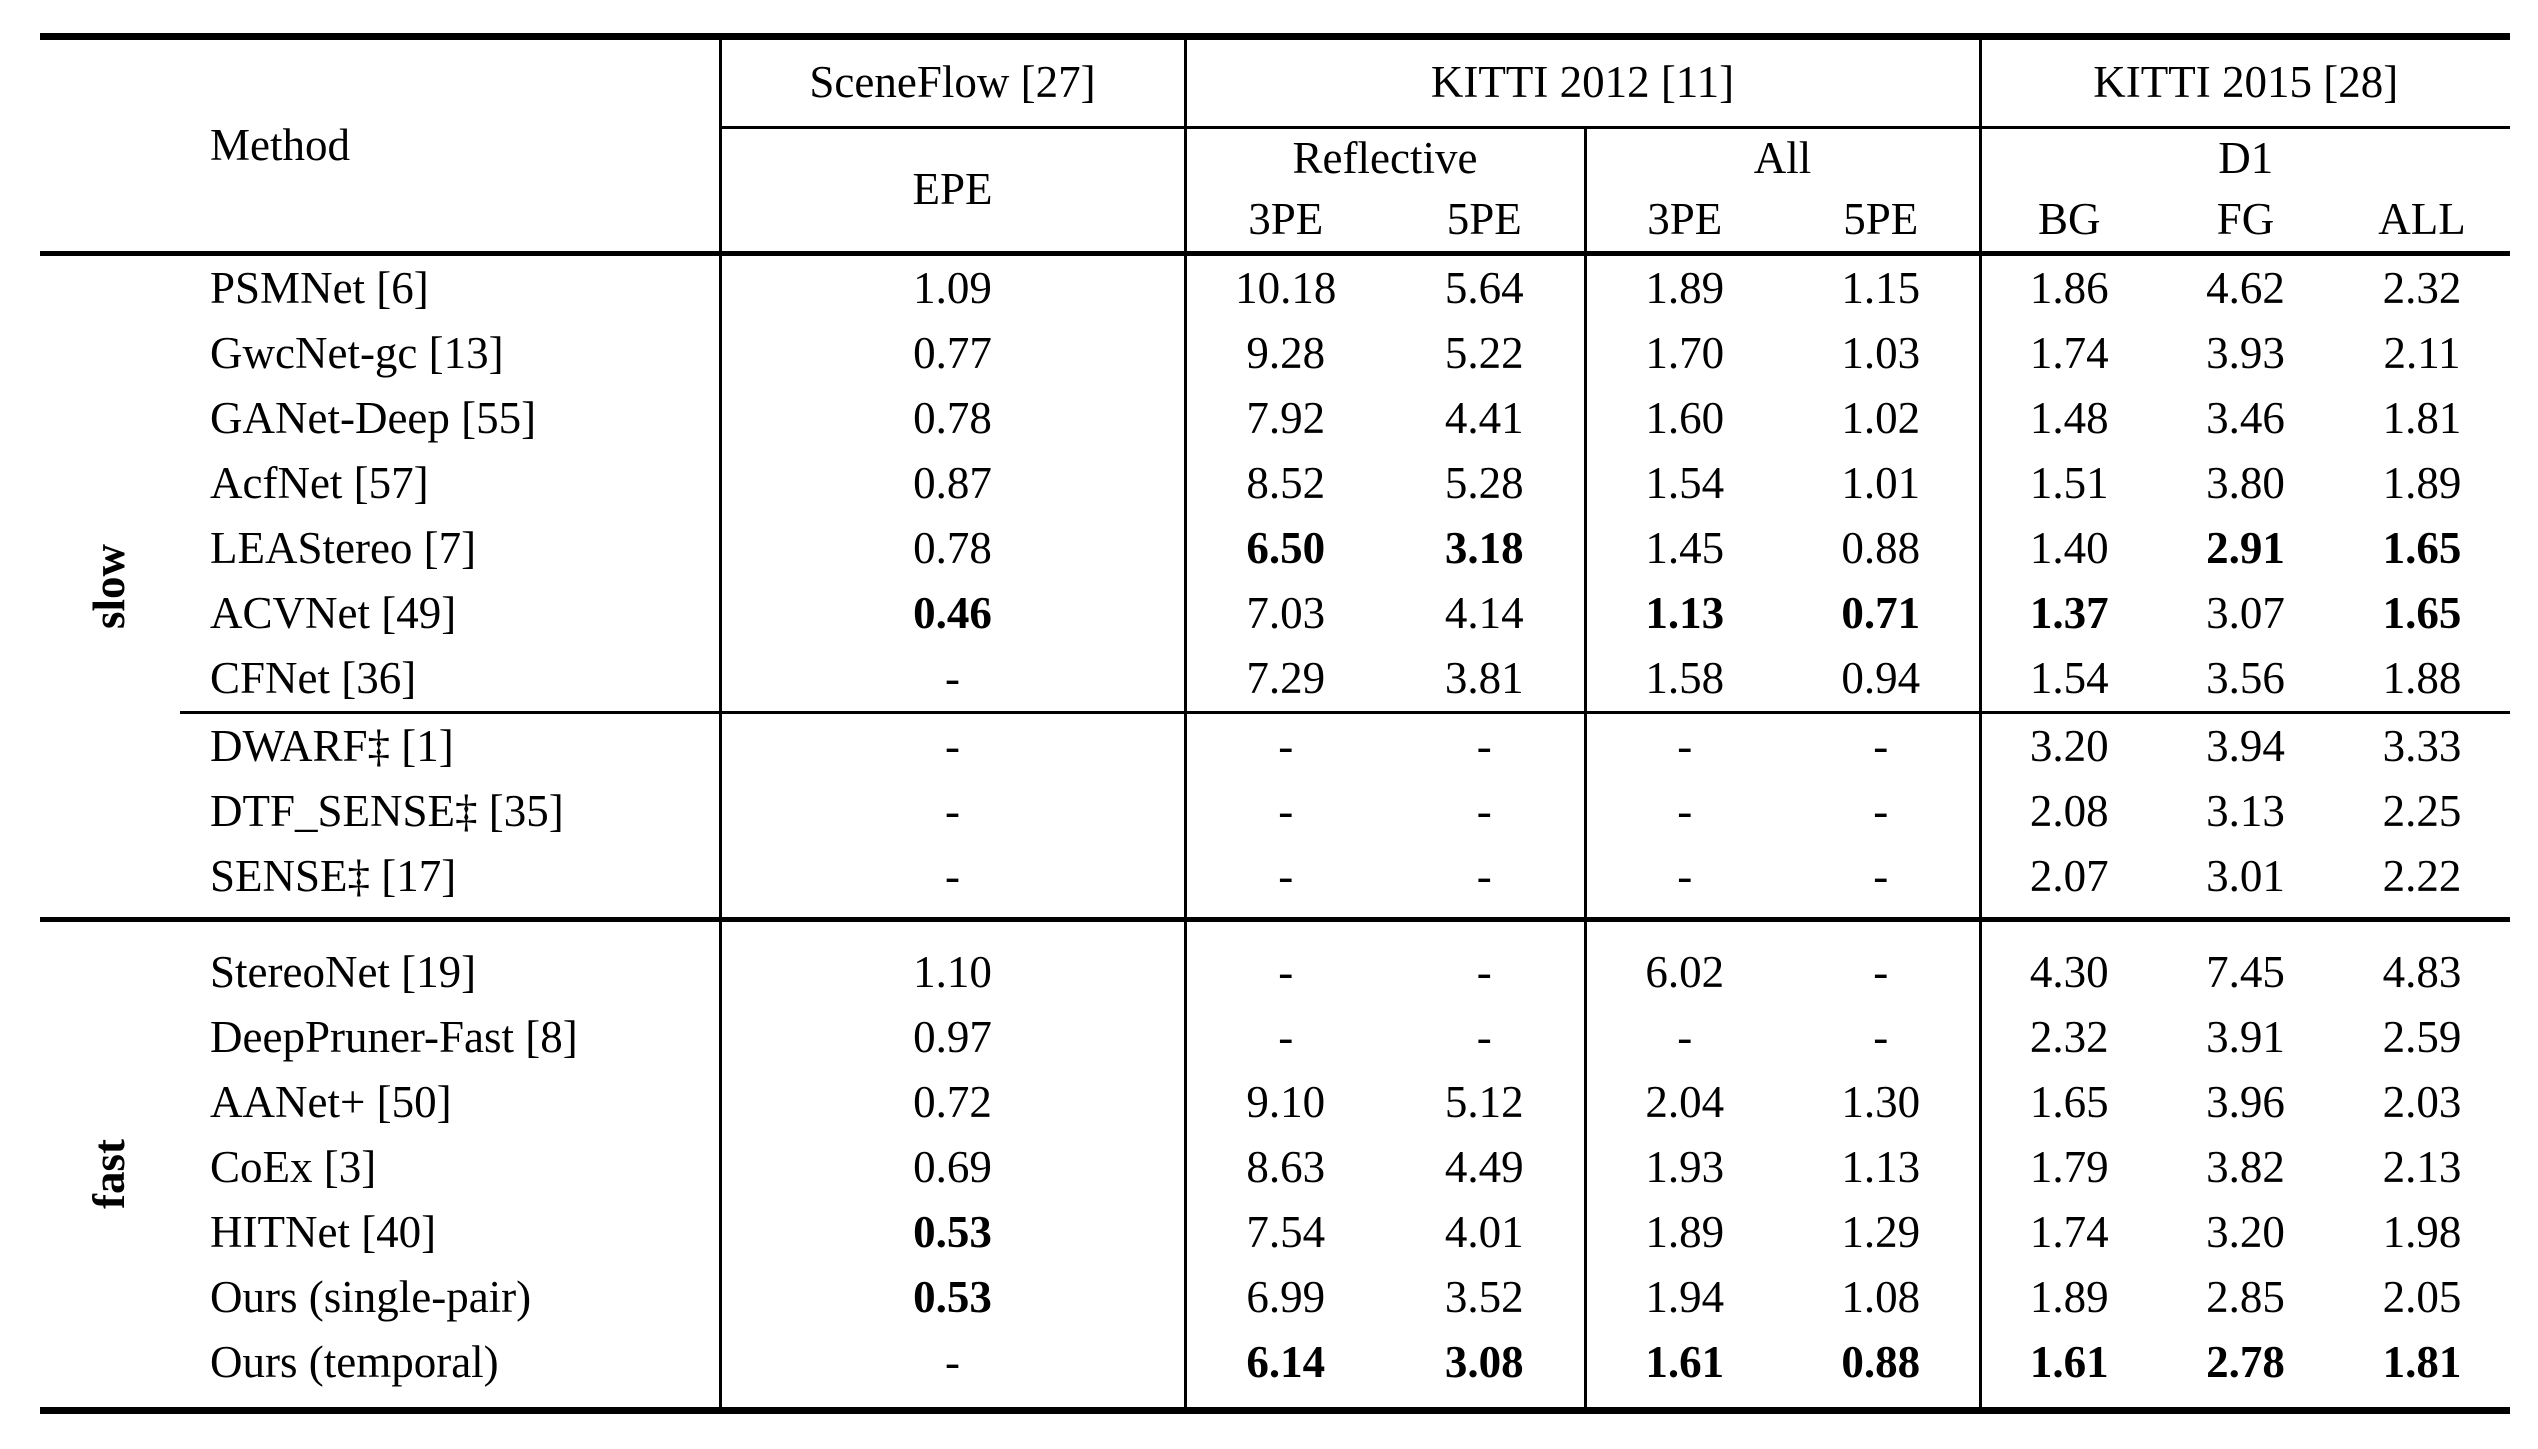 This screenshot has height=1449, width=2538. Describe the element at coordinates (2067, 962) in the screenshot. I see `value-cell: 4.30` at that location.